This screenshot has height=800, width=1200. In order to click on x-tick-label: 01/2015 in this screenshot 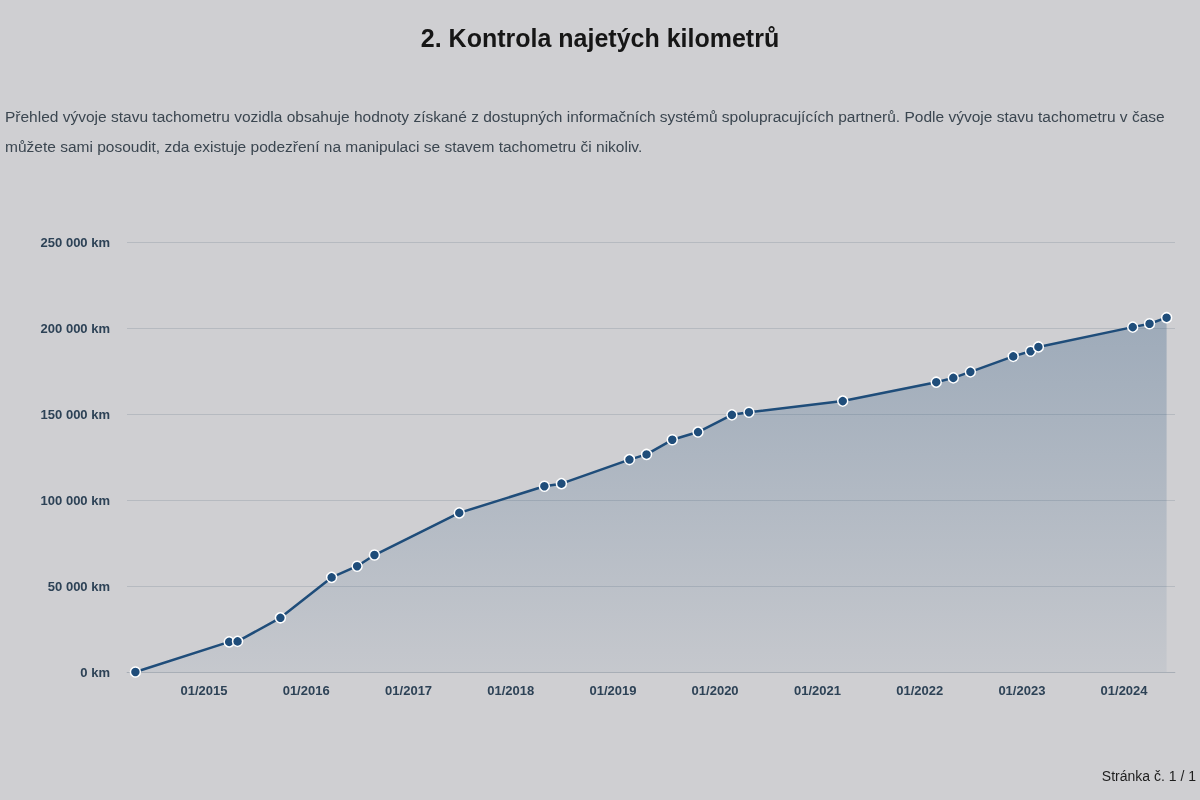, I will do `click(204, 690)`.